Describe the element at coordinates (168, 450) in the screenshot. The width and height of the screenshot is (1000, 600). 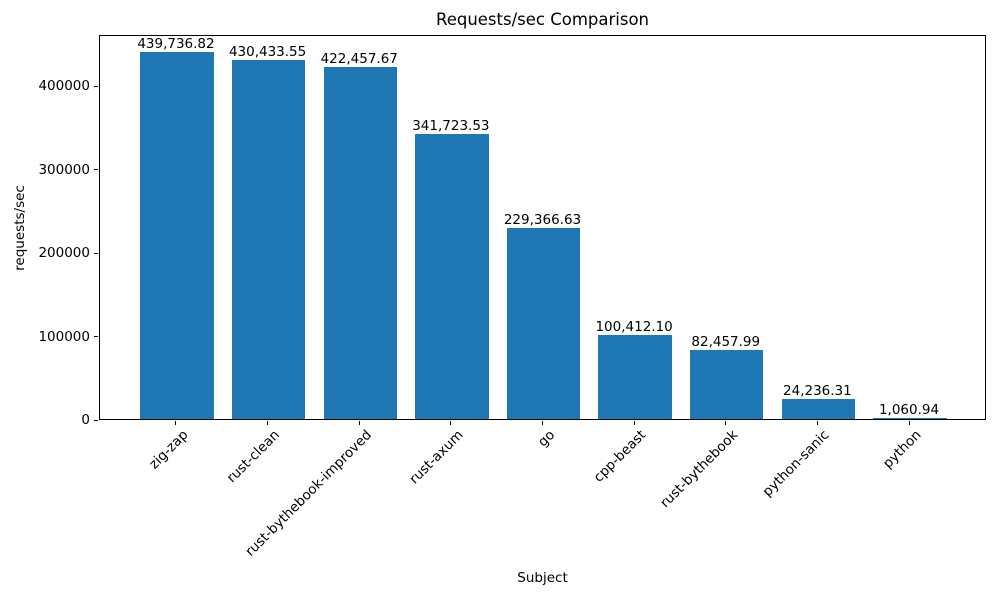
I see `x-tick-label-zig-zap: zig-zap` at that location.